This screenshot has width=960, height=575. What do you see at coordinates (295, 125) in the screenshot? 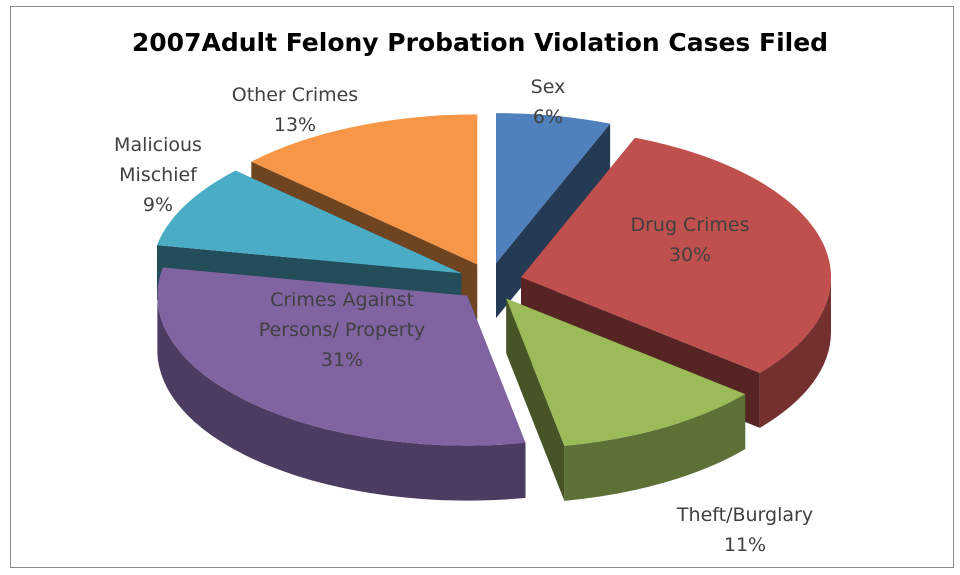
I see `value-label: 13%` at bounding box center [295, 125].